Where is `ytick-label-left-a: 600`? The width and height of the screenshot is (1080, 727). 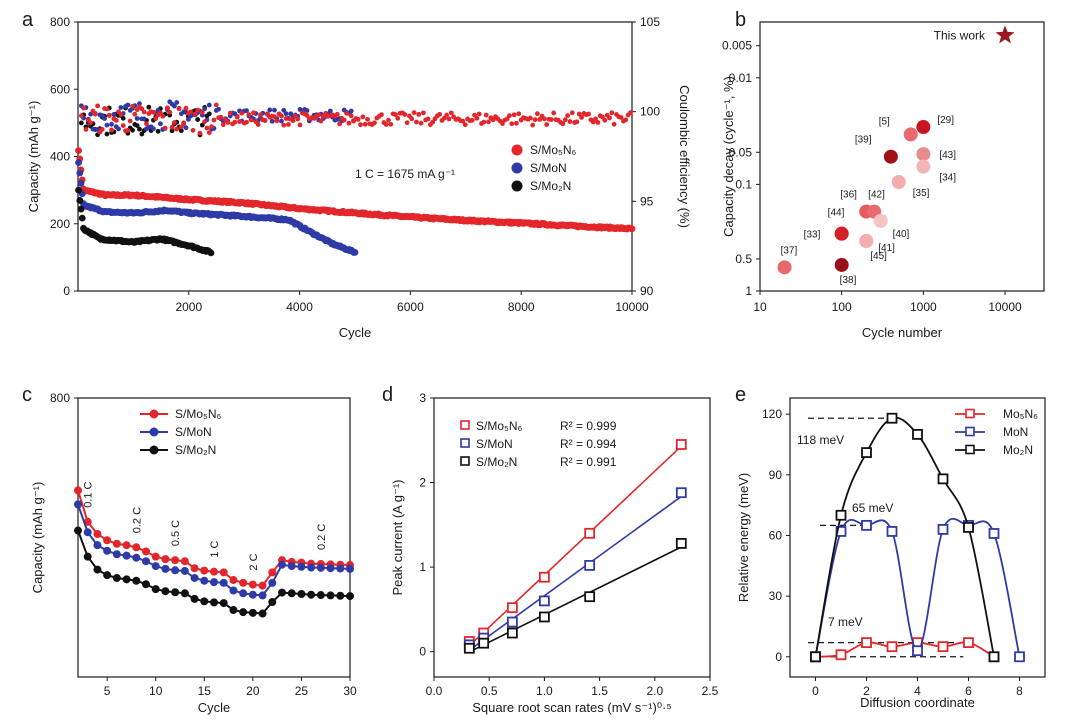 ytick-label-left-a: 600 is located at coordinates (60, 89).